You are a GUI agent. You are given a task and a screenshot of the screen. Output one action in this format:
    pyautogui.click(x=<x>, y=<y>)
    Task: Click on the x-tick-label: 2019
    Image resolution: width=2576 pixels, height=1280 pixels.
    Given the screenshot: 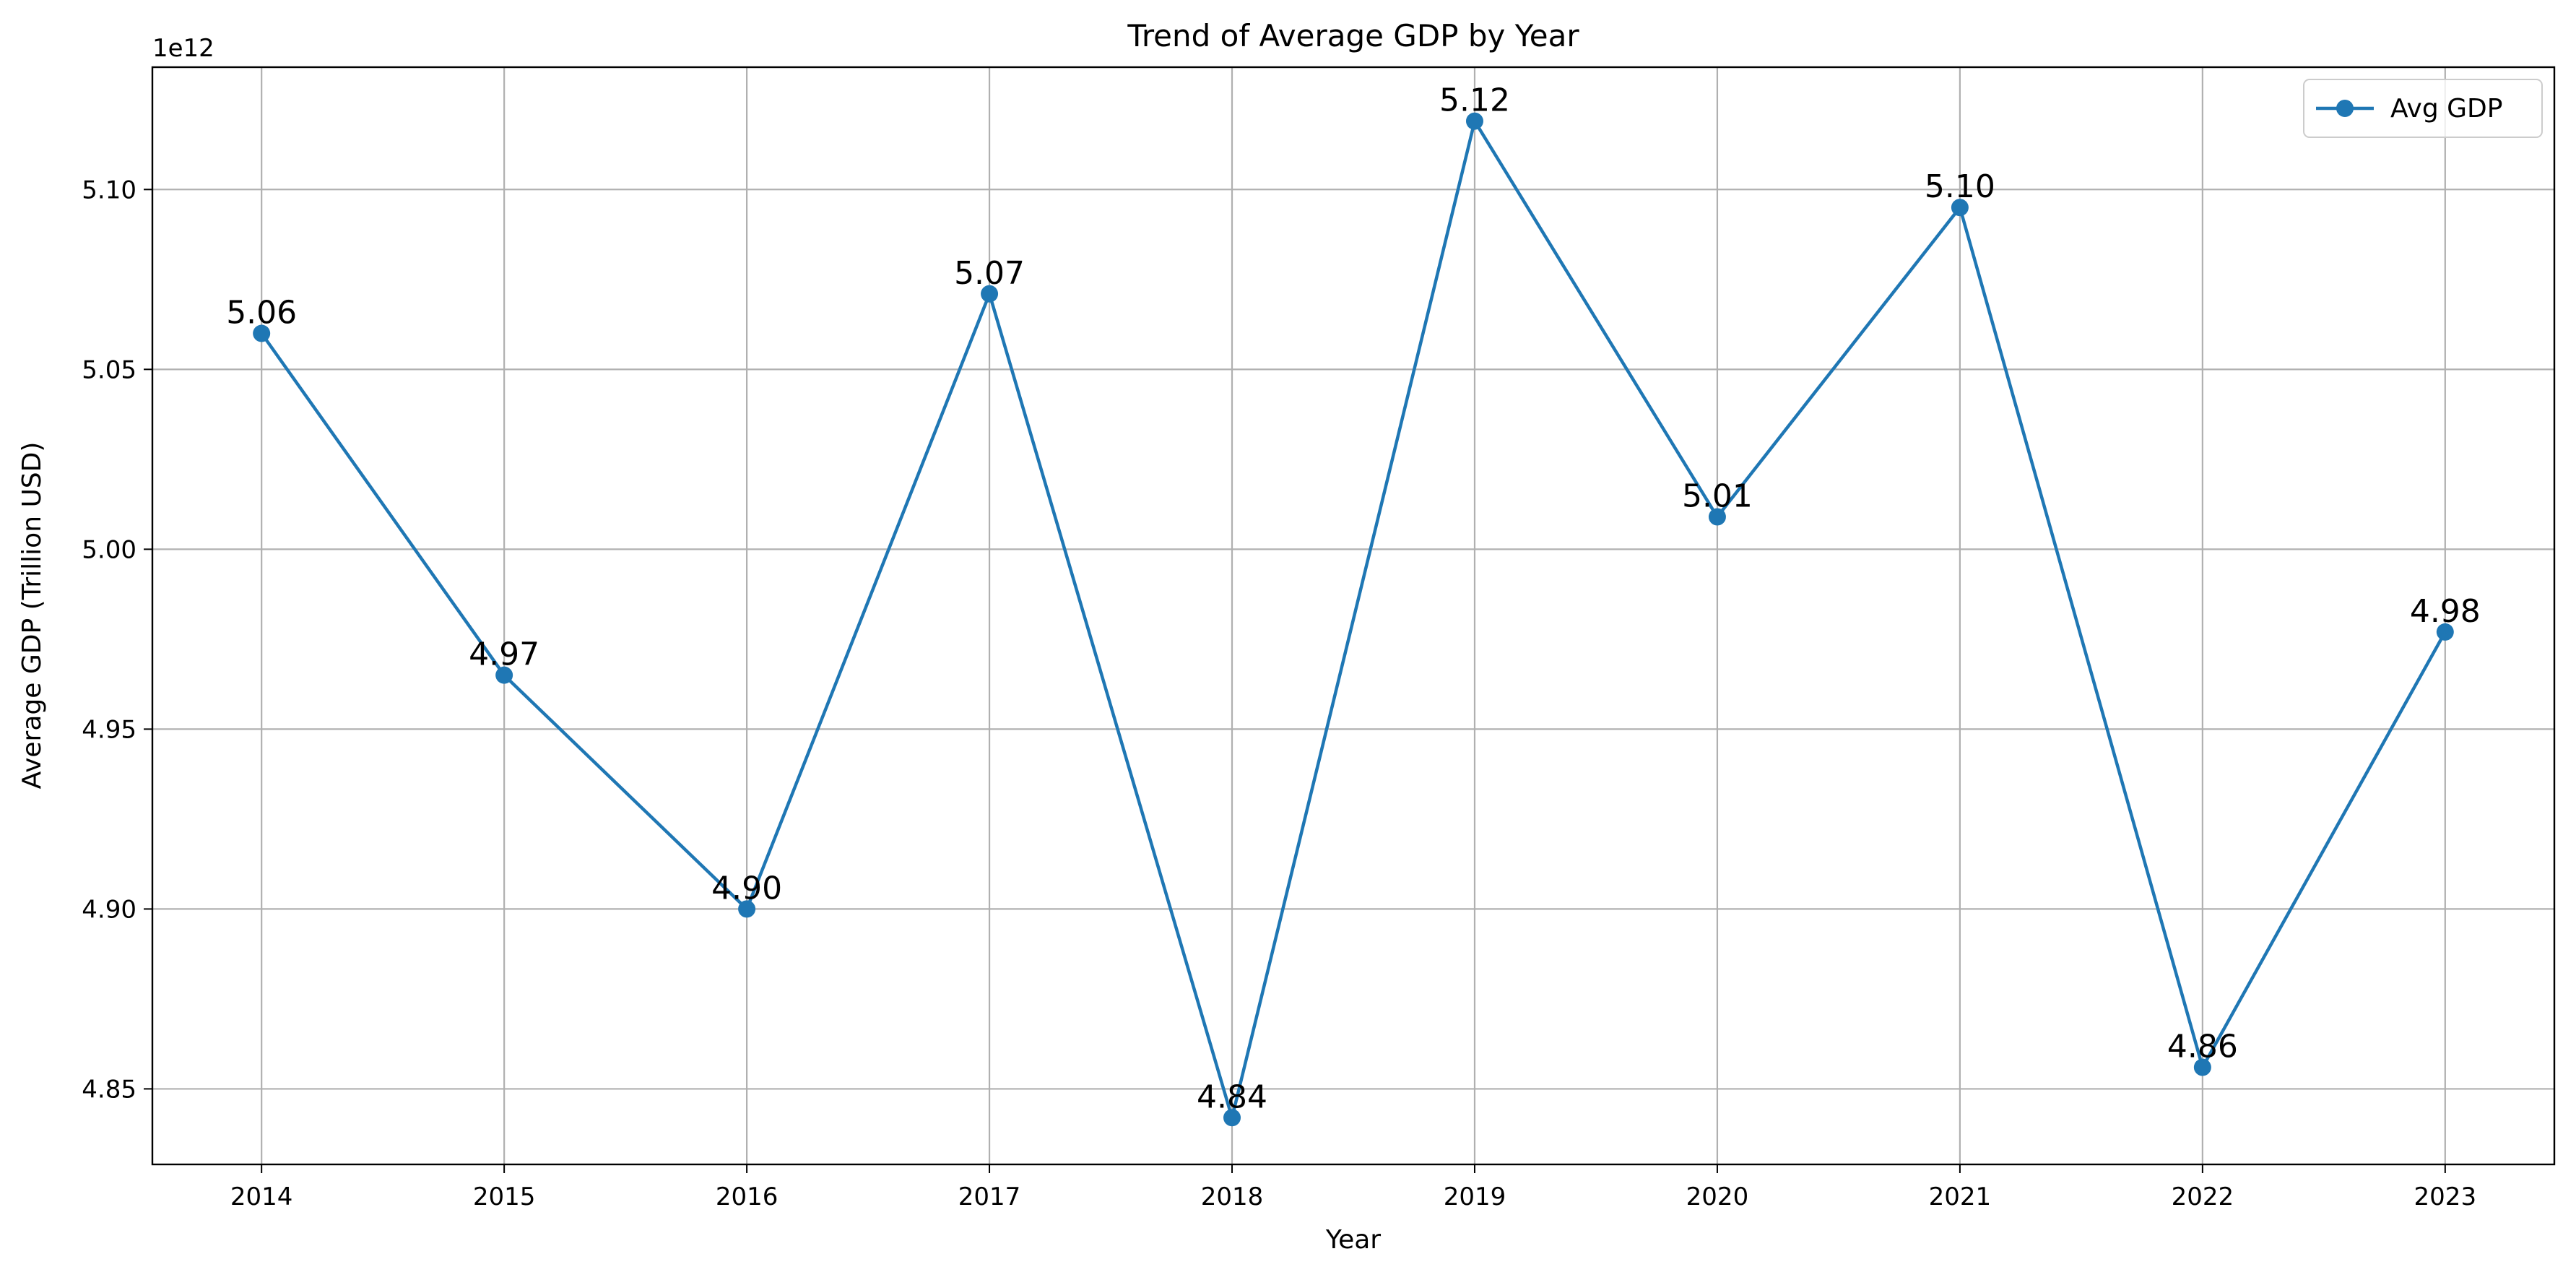 What is the action you would take?
    pyautogui.click(x=1475, y=1196)
    